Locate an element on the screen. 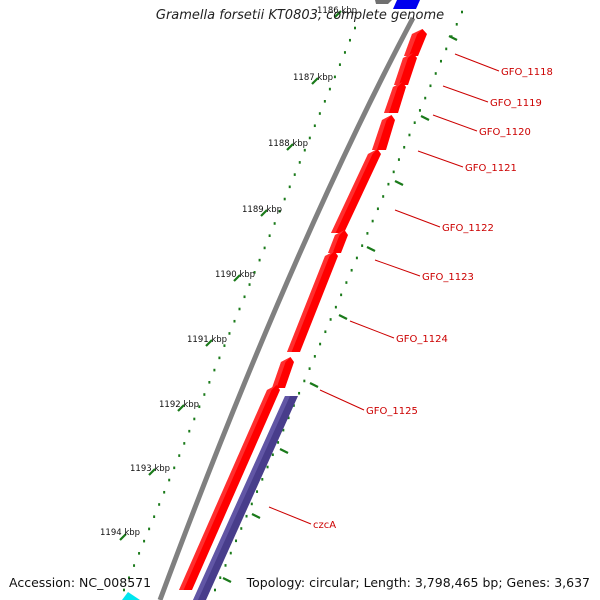 The width and height of the screenshot is (600, 600). accession-text: Accession: NC_008571 is located at coordinates (80, 582).